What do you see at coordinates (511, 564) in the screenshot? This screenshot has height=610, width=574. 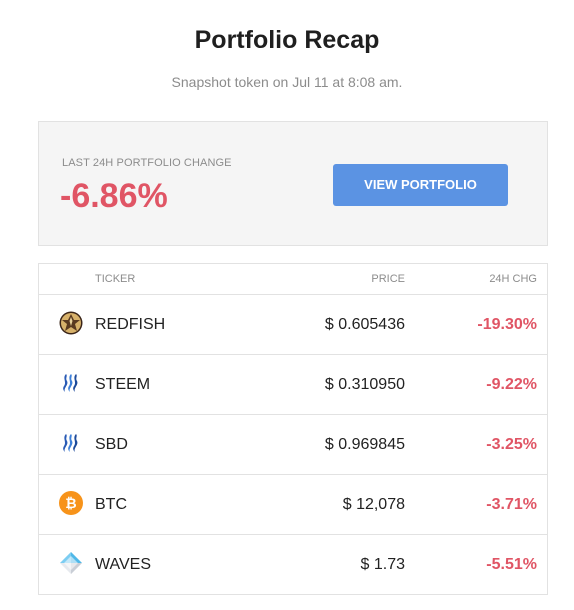 I see `change-value: -5.51%` at bounding box center [511, 564].